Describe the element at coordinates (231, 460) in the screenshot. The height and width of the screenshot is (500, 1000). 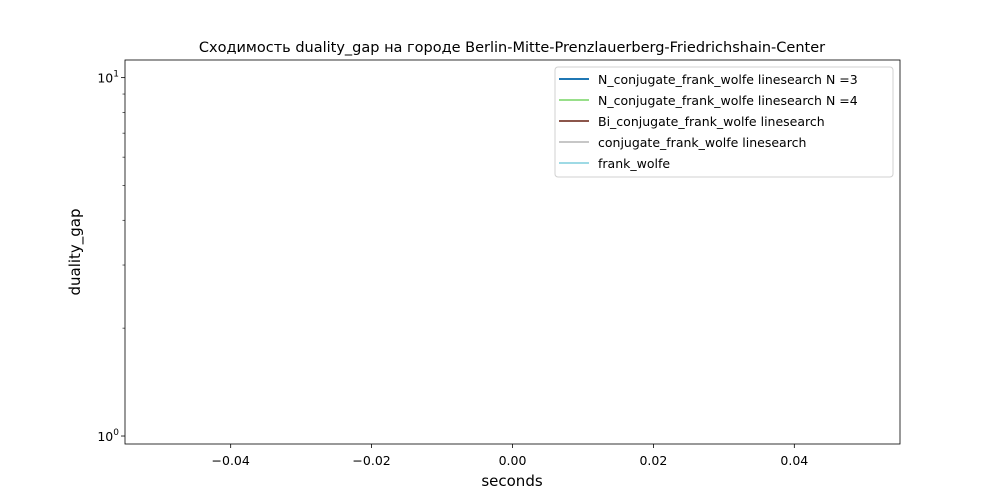
I see `x-tick-label: −0.04` at that location.